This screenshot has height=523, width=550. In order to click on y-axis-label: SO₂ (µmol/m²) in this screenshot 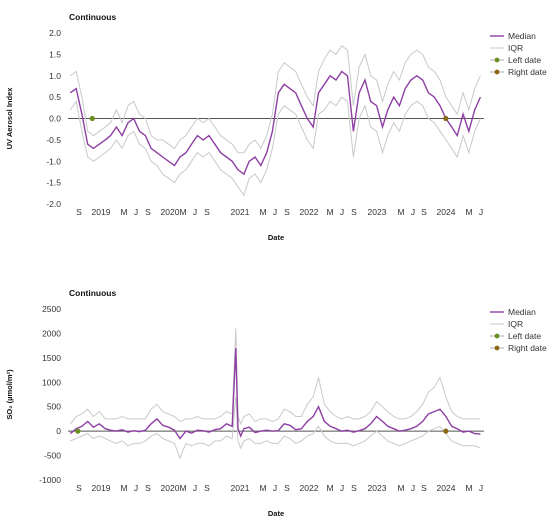, I will do `click(9, 394)`.